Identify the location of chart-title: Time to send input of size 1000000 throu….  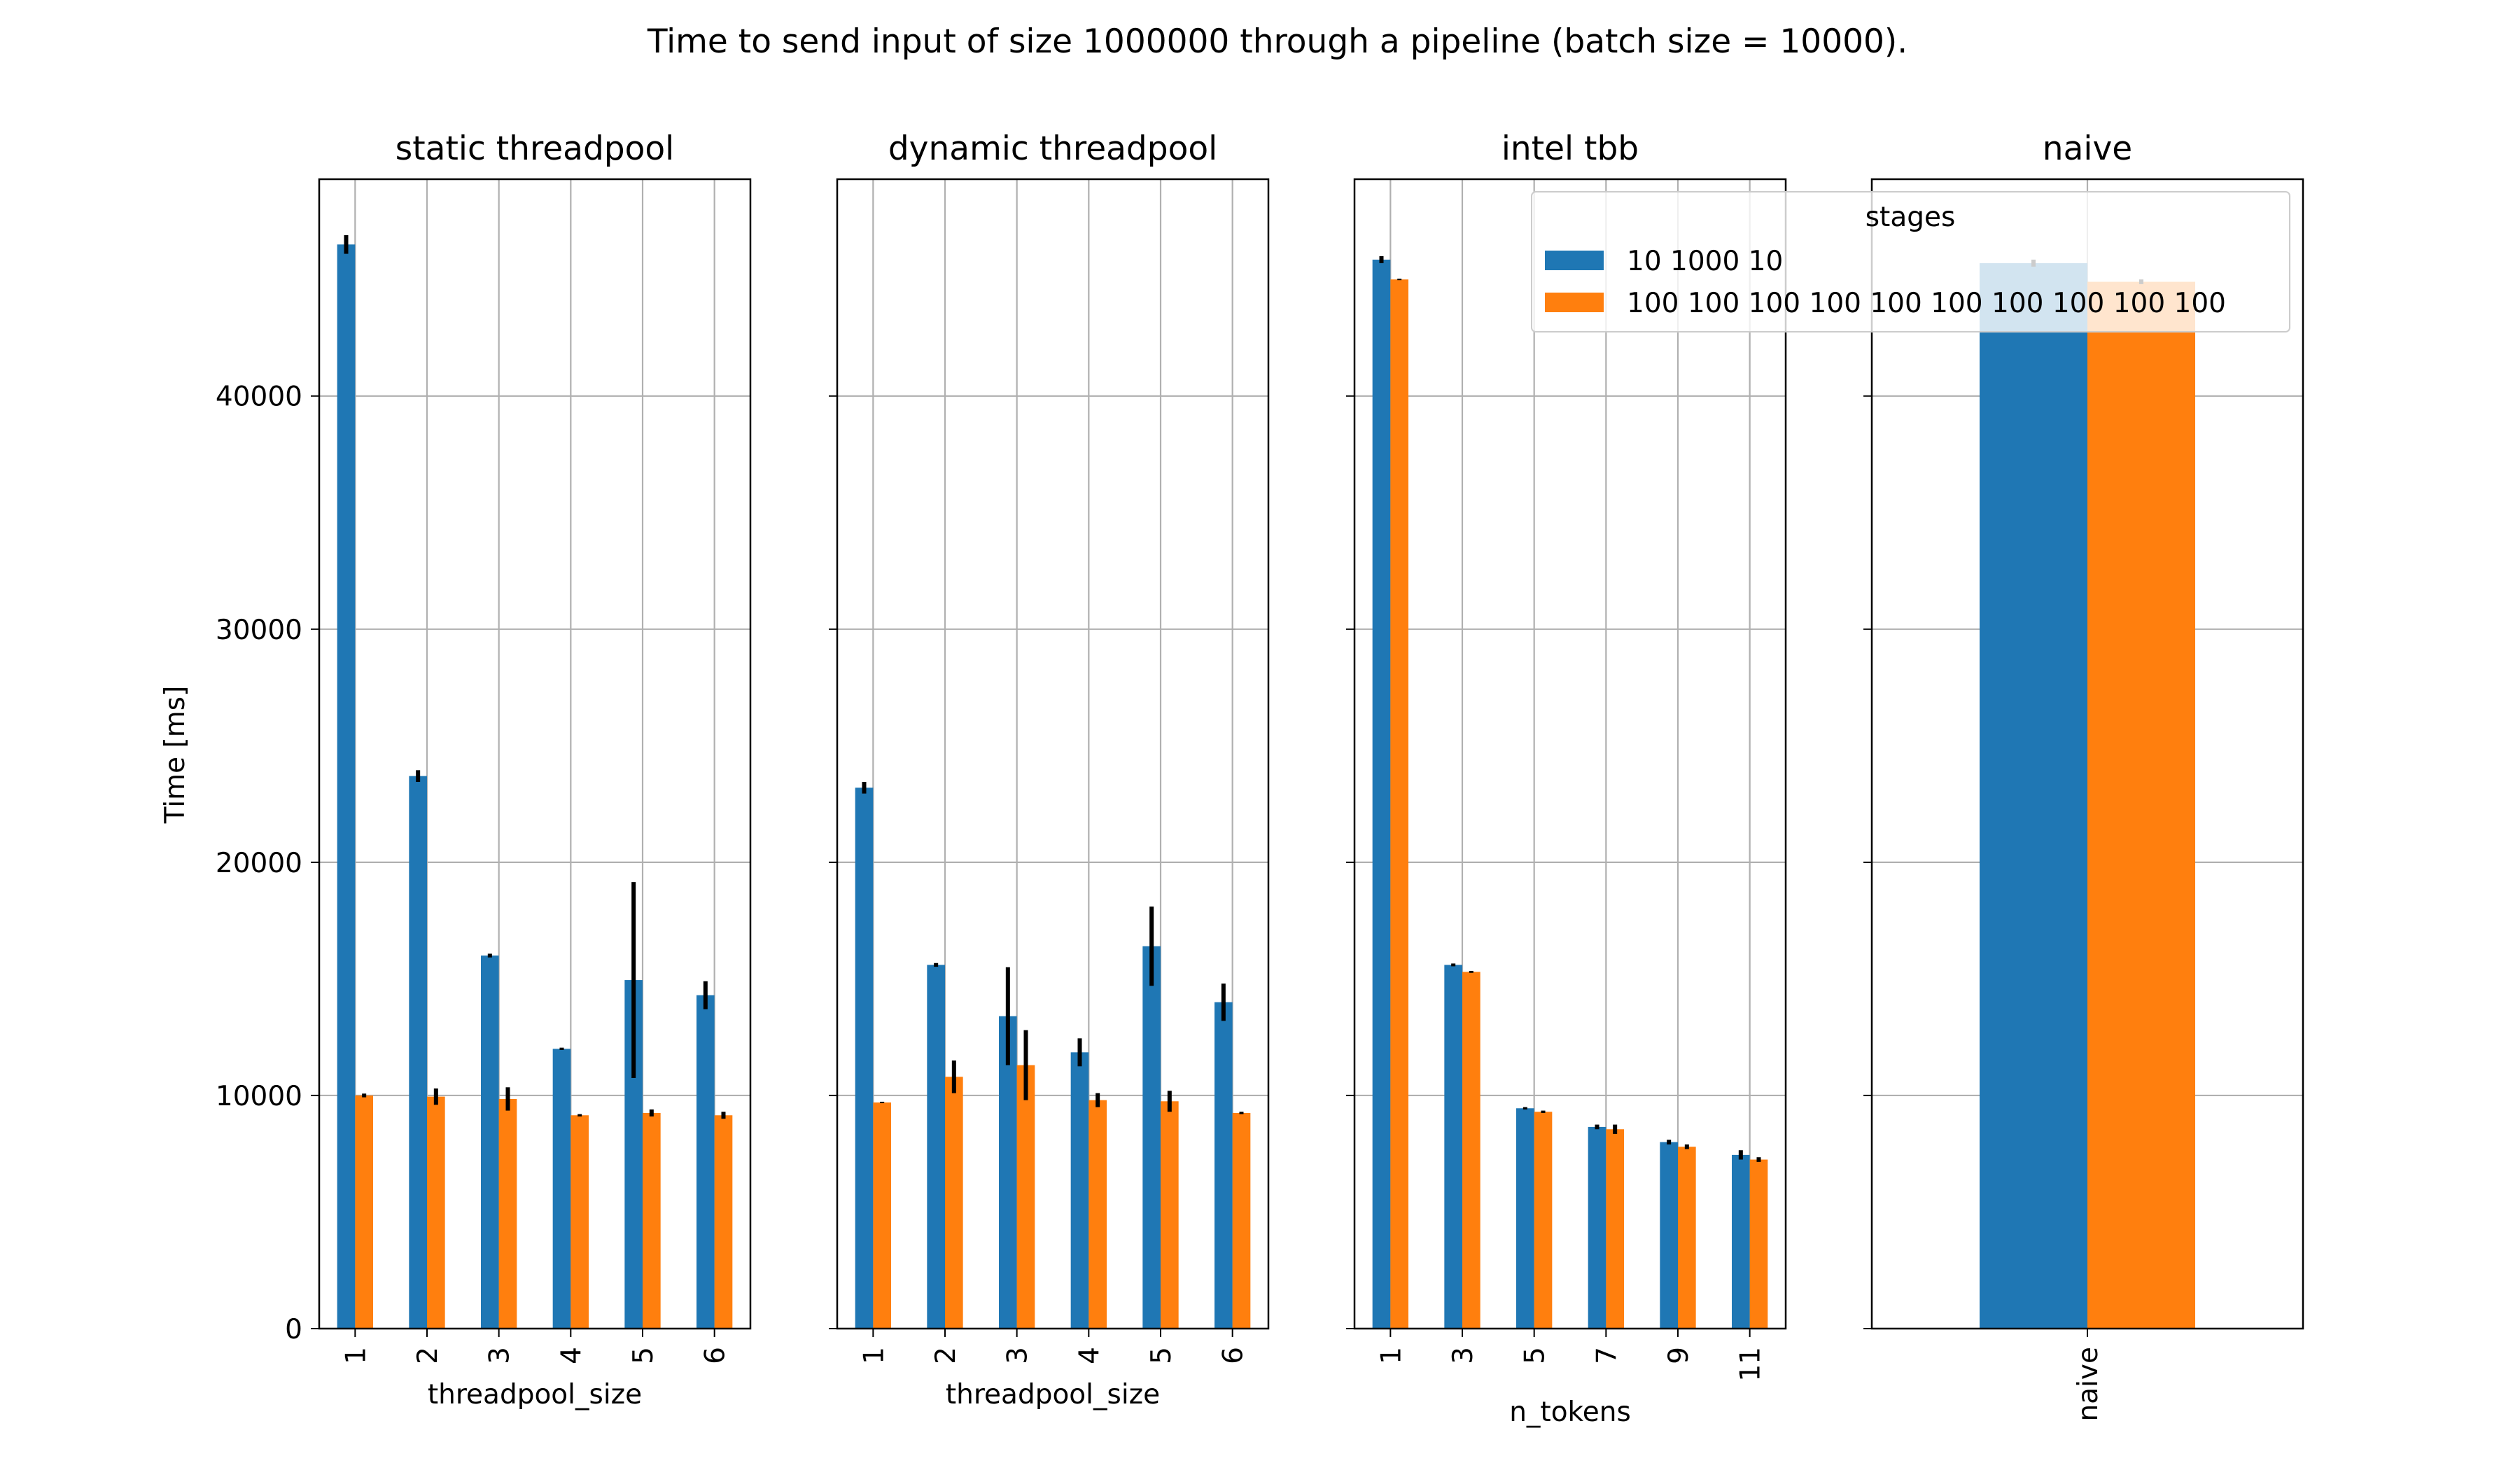
(1277, 41).